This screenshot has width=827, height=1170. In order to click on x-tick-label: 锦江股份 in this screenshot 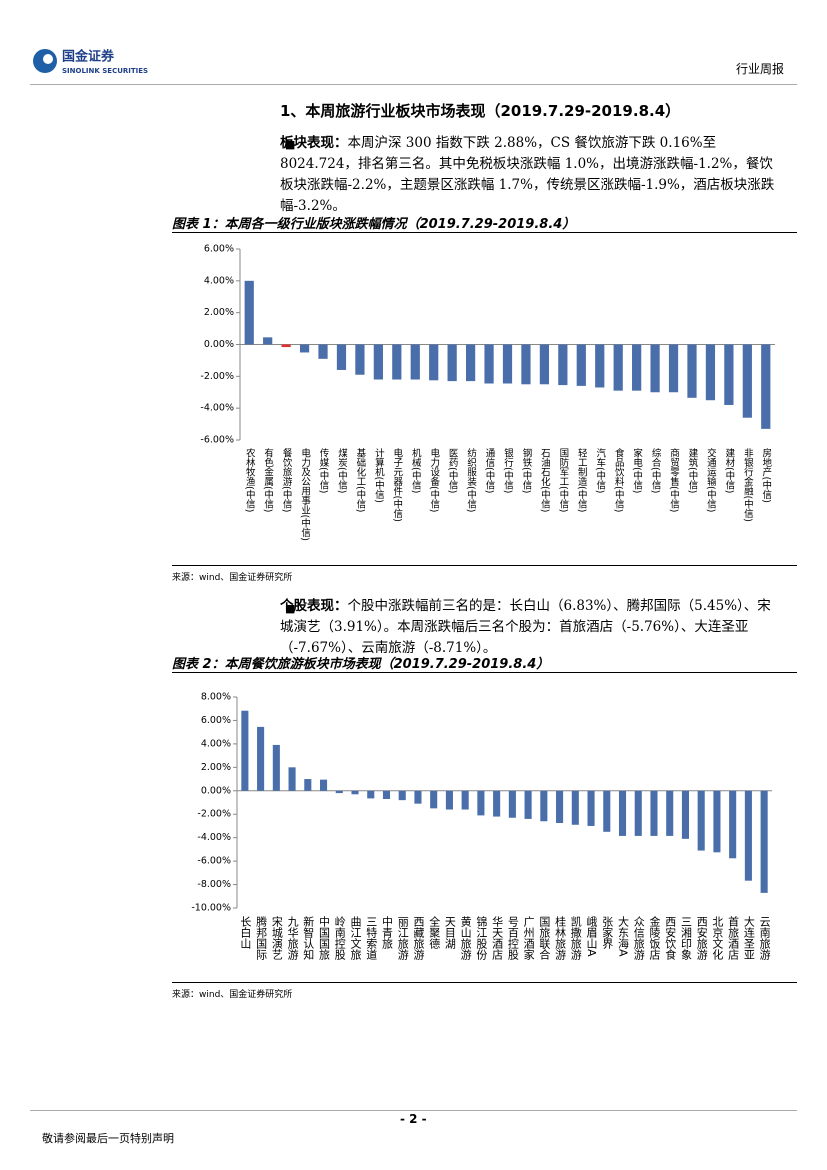, I will do `click(481, 938)`.